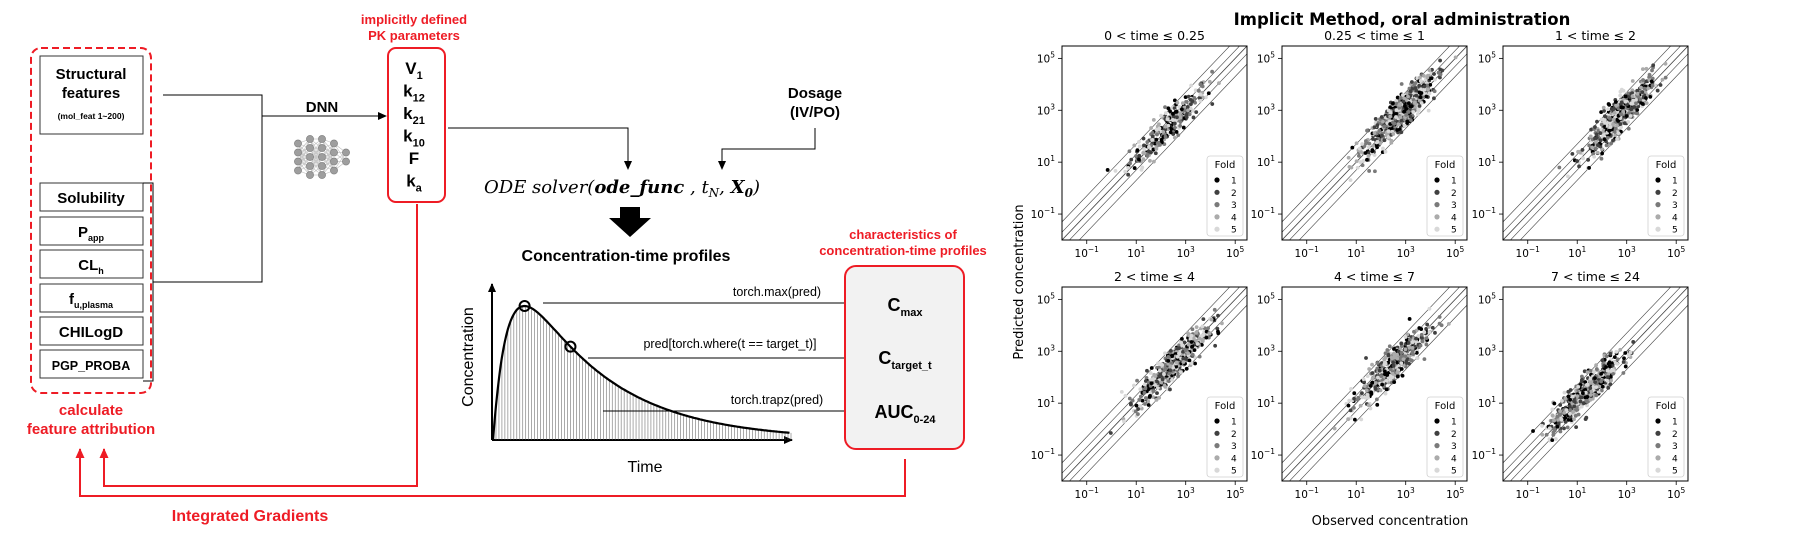 Image resolution: width=1800 pixels, height=536 pixels. I want to click on pk-param: ka, so click(414, 183).